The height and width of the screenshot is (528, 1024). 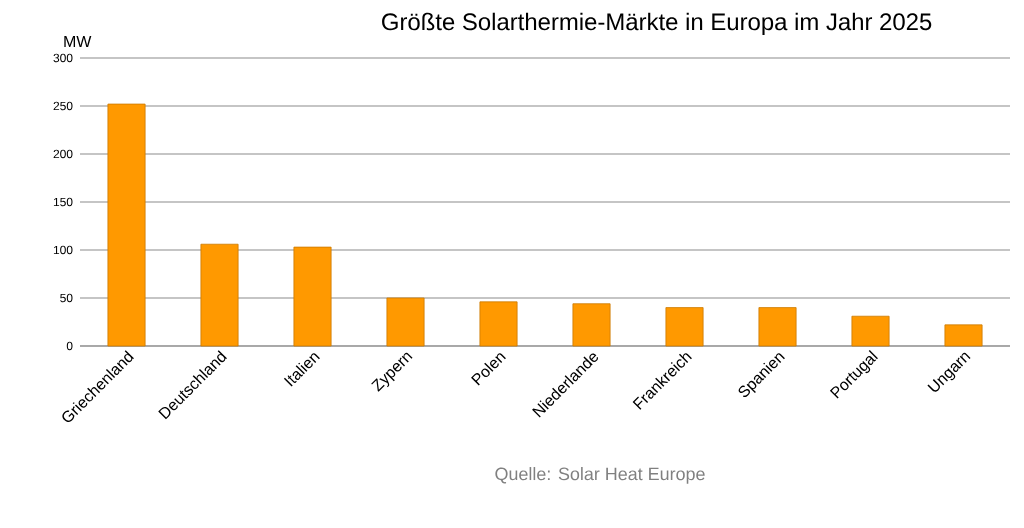 I want to click on source-note: Quelle: Solar Heat Europe, so click(x=600, y=475).